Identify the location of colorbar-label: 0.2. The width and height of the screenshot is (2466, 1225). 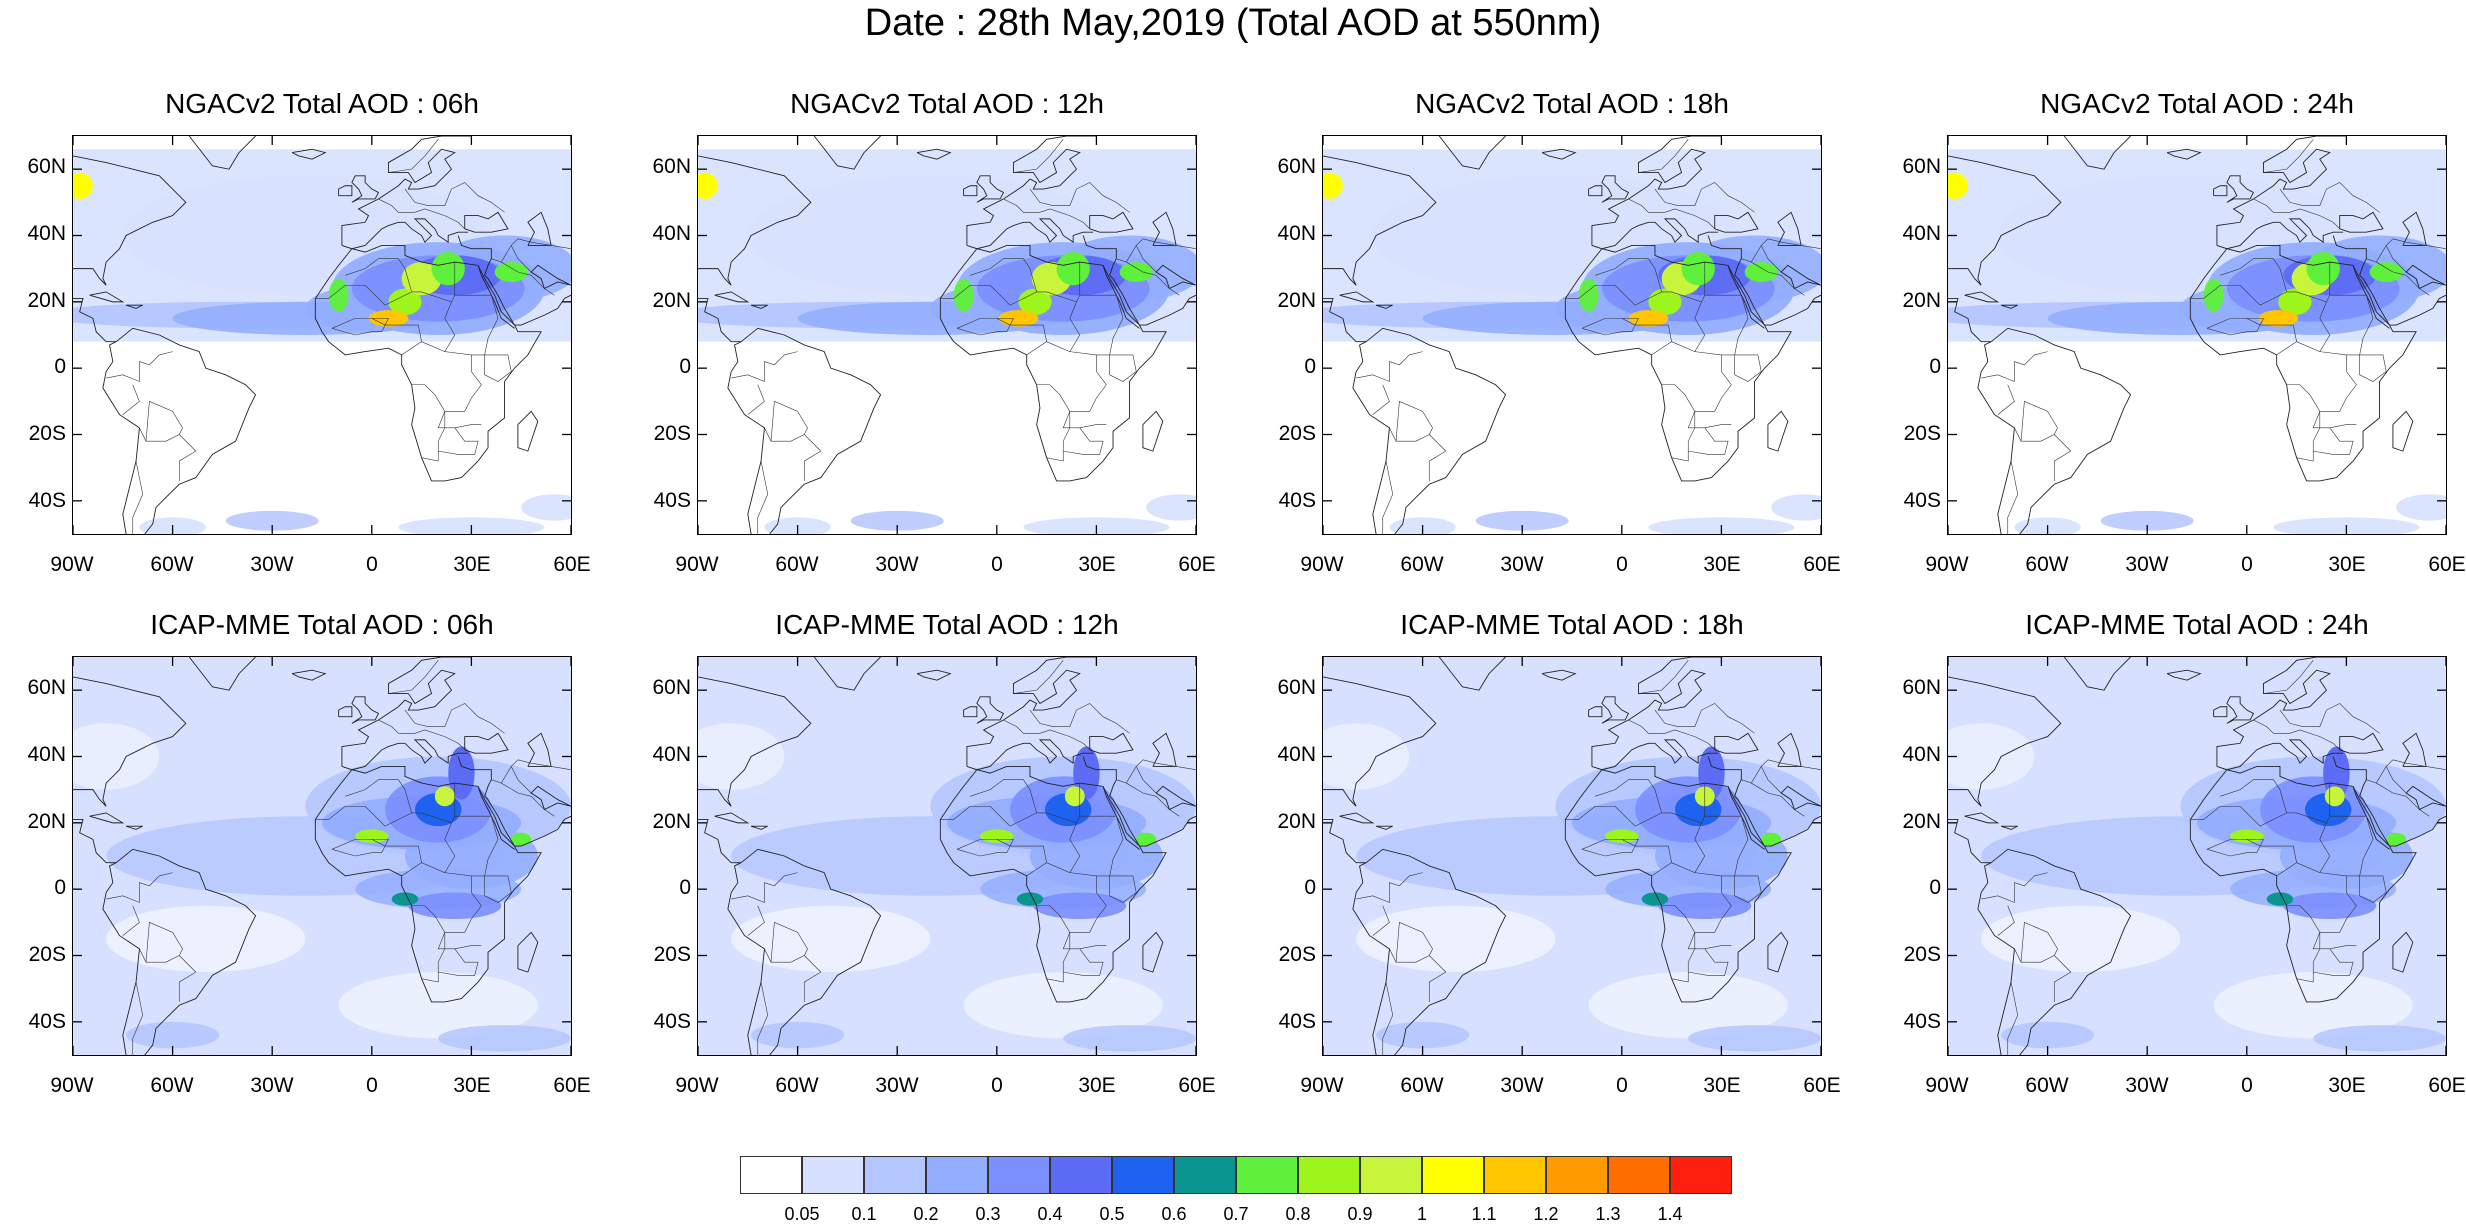
(926, 1214).